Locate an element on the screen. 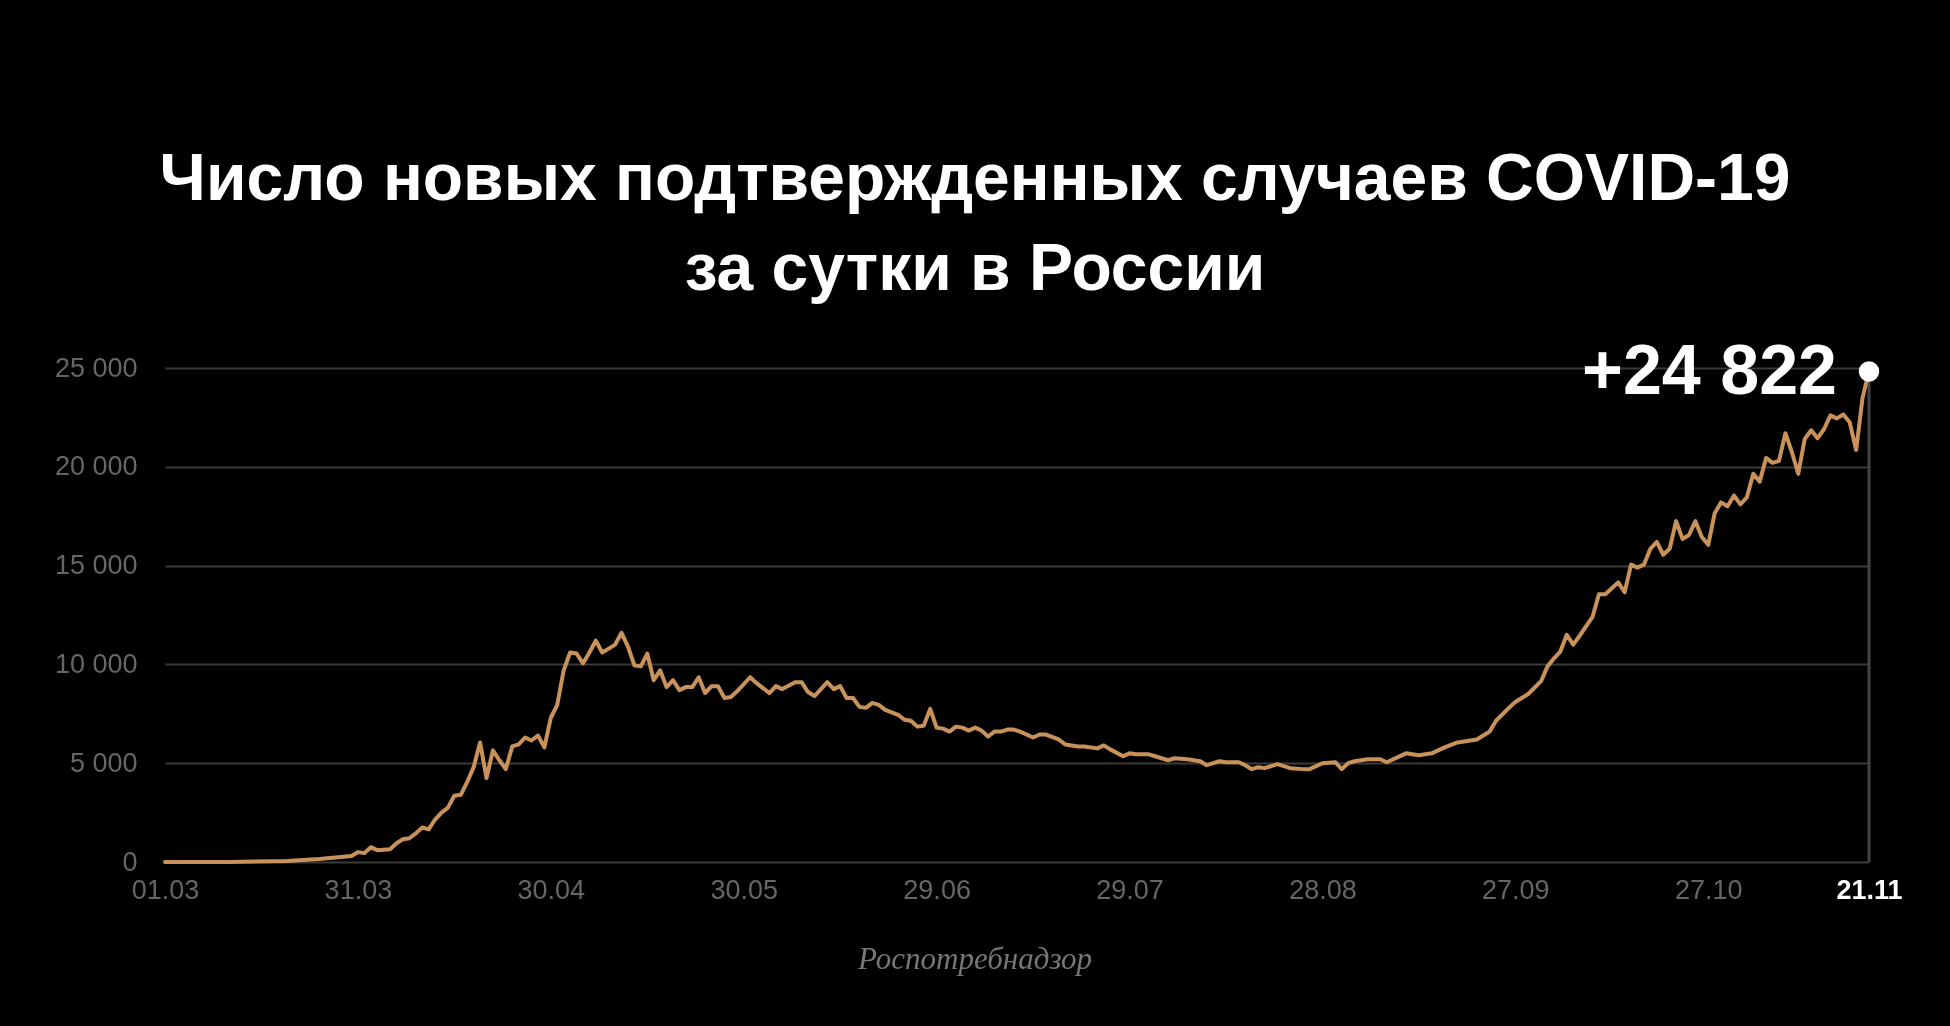 The height and width of the screenshot is (1026, 1950). y-tick-label: 25 000 is located at coordinates (96, 367).